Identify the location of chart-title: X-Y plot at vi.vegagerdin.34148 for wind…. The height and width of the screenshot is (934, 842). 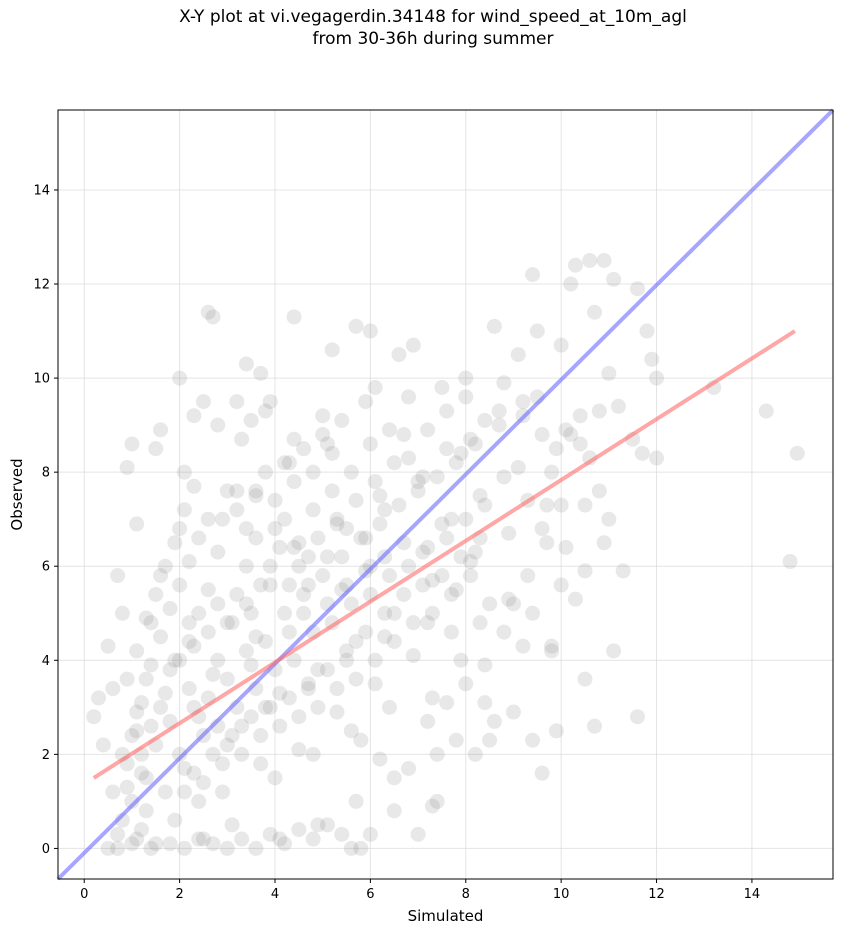
(421, 28).